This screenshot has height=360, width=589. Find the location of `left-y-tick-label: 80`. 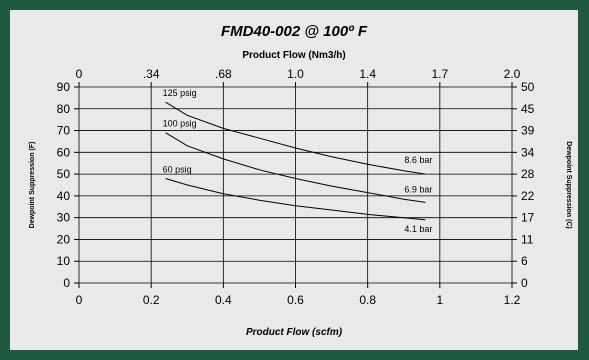

left-y-tick-label: 80 is located at coordinates (64, 109).